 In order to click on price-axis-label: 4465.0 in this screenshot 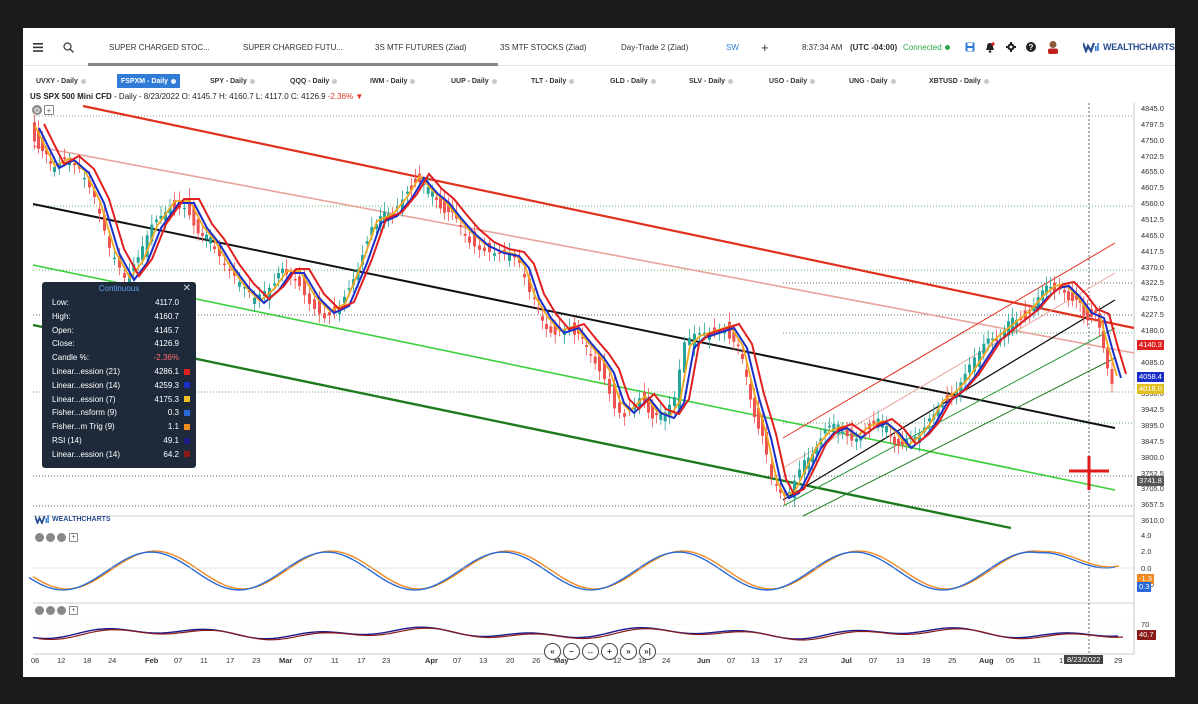, I will do `click(1152, 235)`.